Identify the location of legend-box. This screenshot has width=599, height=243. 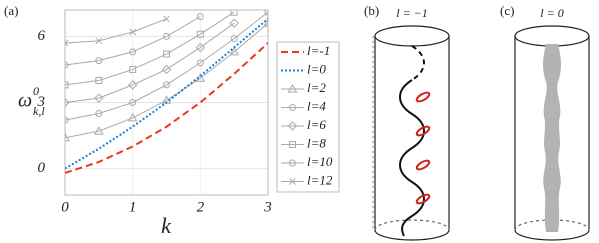
(308, 117).